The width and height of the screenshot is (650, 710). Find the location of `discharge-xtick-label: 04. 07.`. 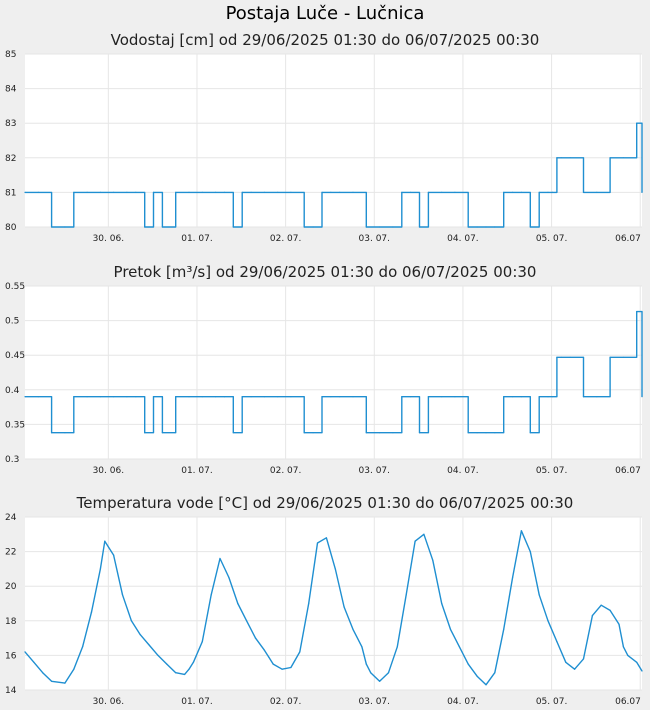

discharge-xtick-label: 04. 07. is located at coordinates (463, 471).